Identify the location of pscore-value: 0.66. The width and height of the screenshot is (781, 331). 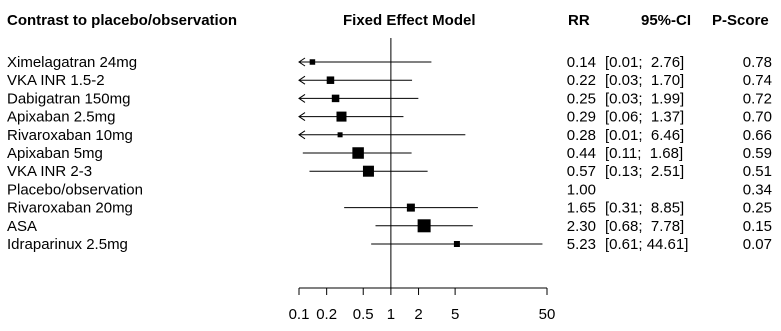
(757, 135).